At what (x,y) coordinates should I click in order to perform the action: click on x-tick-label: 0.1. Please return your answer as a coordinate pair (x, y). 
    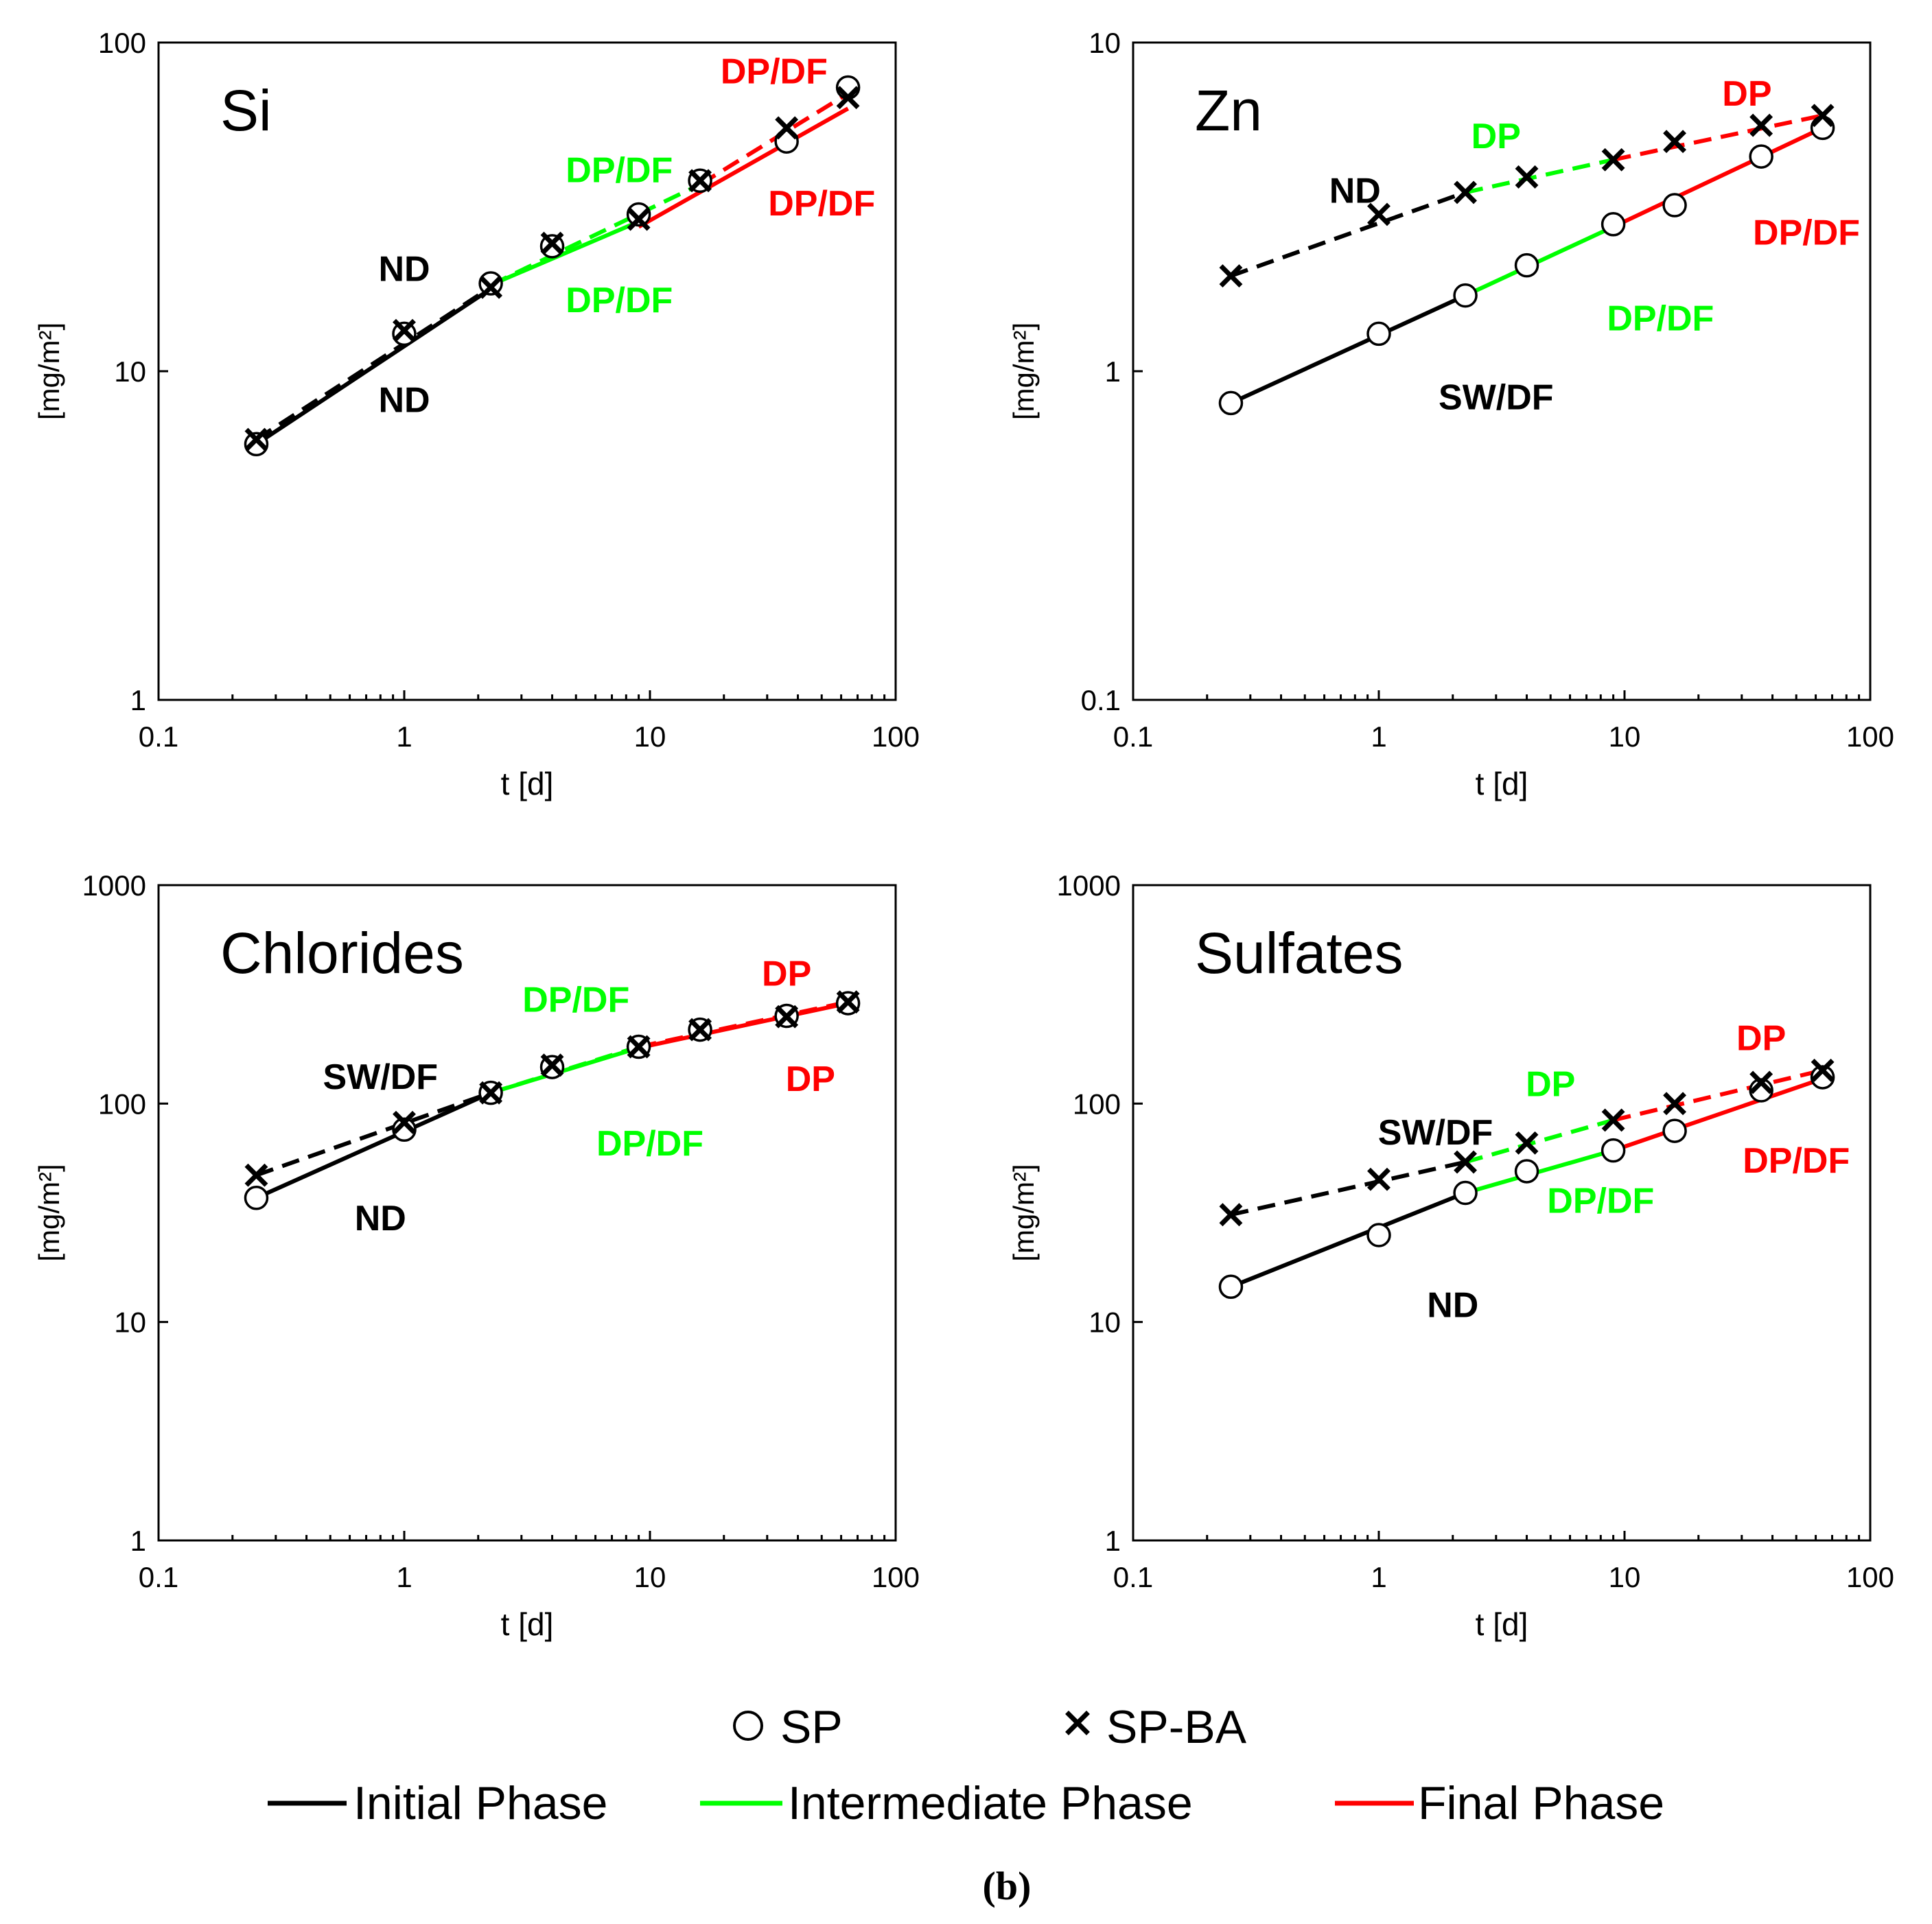
    Looking at the image, I should click on (1133, 1577).